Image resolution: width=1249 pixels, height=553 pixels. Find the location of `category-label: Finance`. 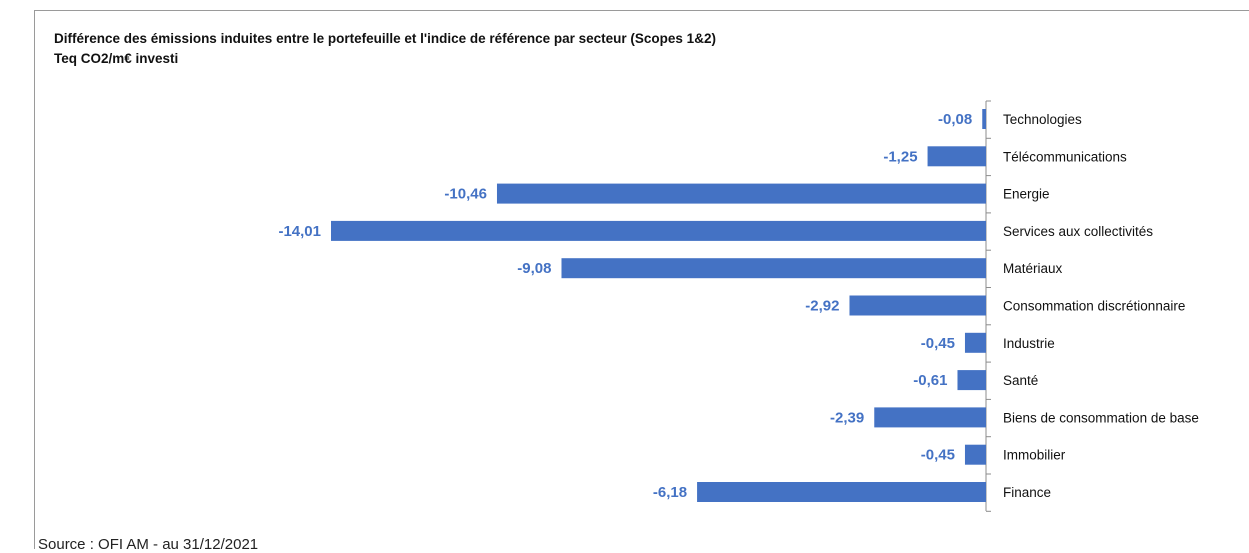

category-label: Finance is located at coordinates (1027, 492).